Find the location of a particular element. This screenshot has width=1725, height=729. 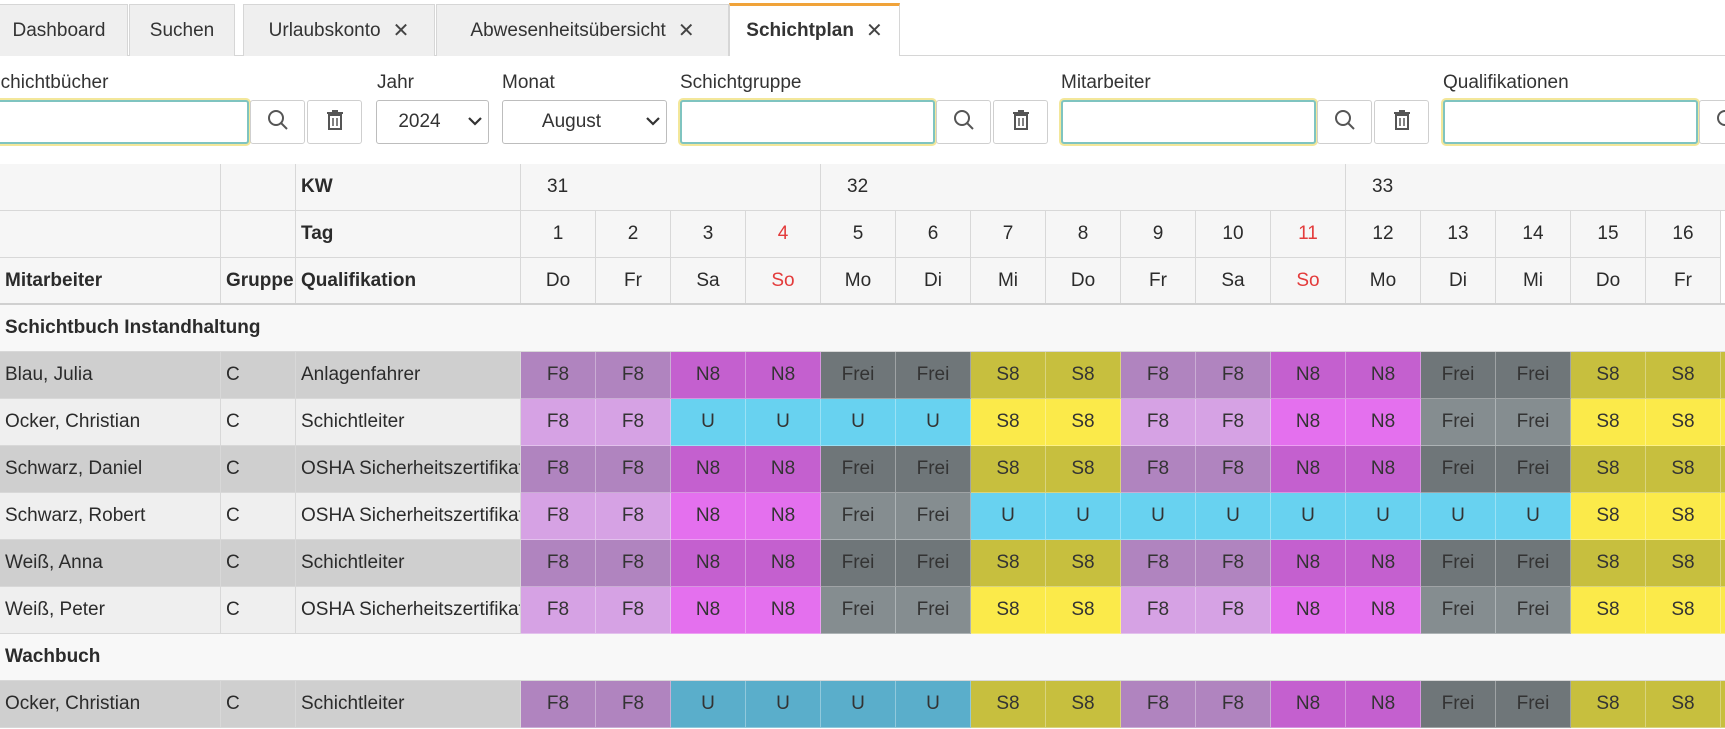

mitarbeiter-search-button is located at coordinates (1344, 122).